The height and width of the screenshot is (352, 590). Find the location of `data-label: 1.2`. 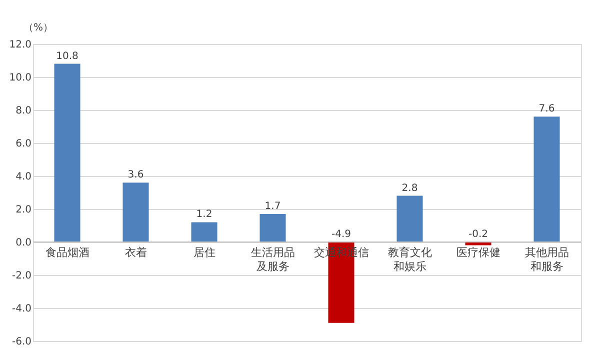

data-label: 1.2 is located at coordinates (204, 214).